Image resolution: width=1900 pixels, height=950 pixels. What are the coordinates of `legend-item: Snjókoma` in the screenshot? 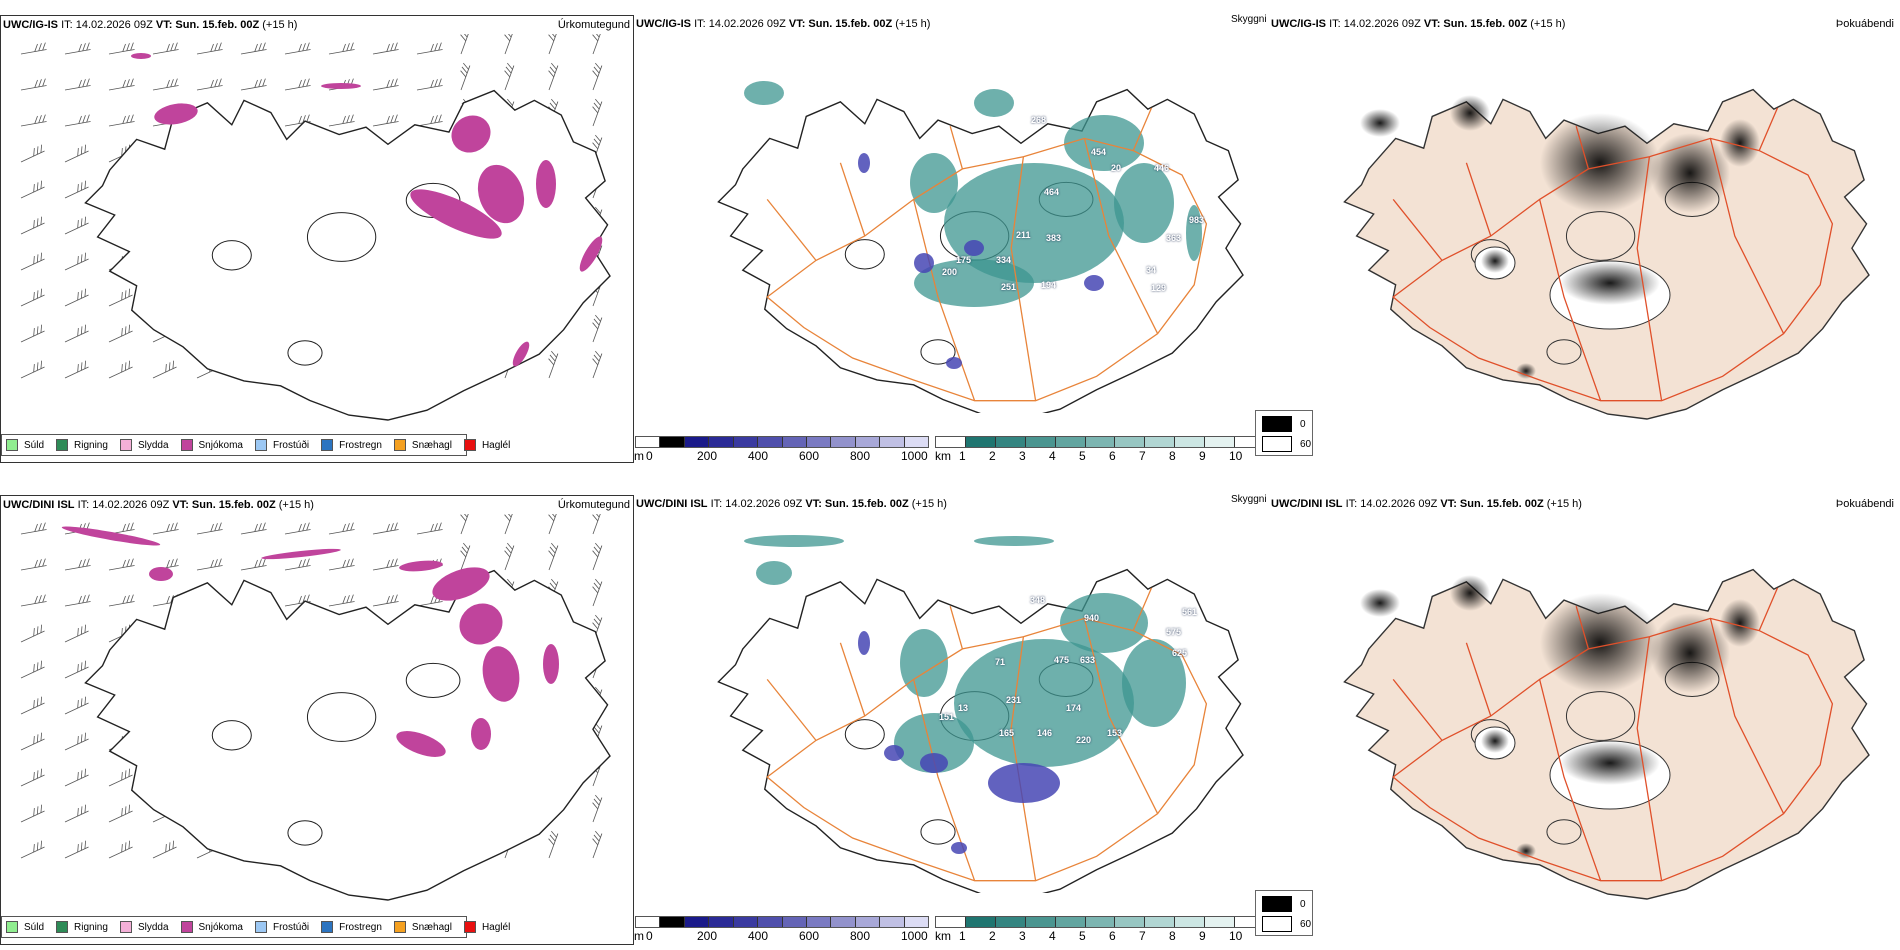 It's located at (211, 927).